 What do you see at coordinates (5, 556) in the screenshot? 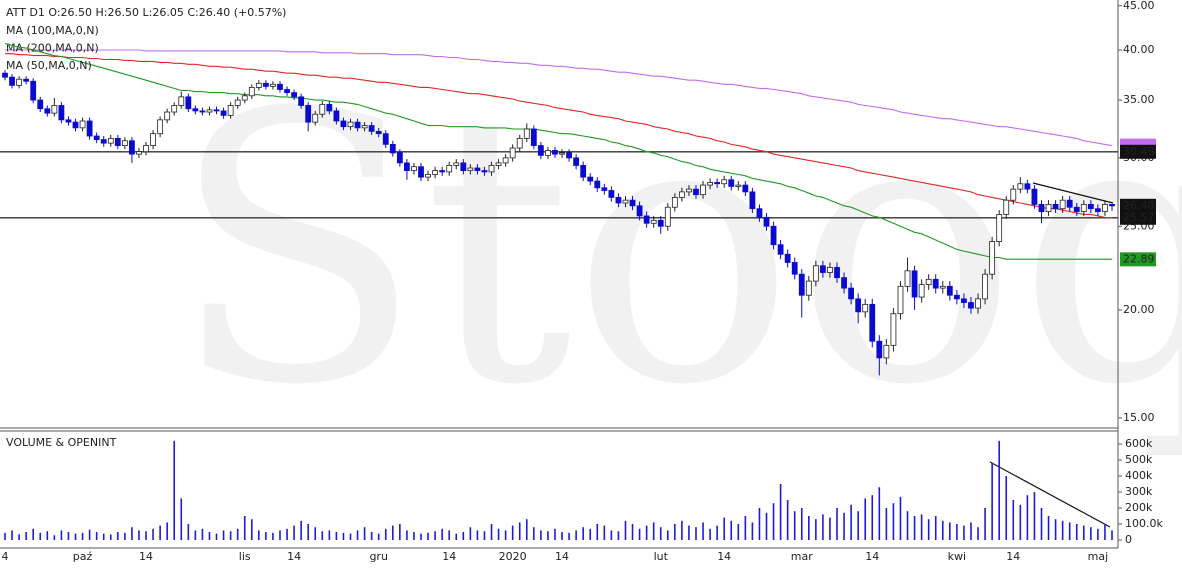
I see `x-tick-label: 4` at bounding box center [5, 556].